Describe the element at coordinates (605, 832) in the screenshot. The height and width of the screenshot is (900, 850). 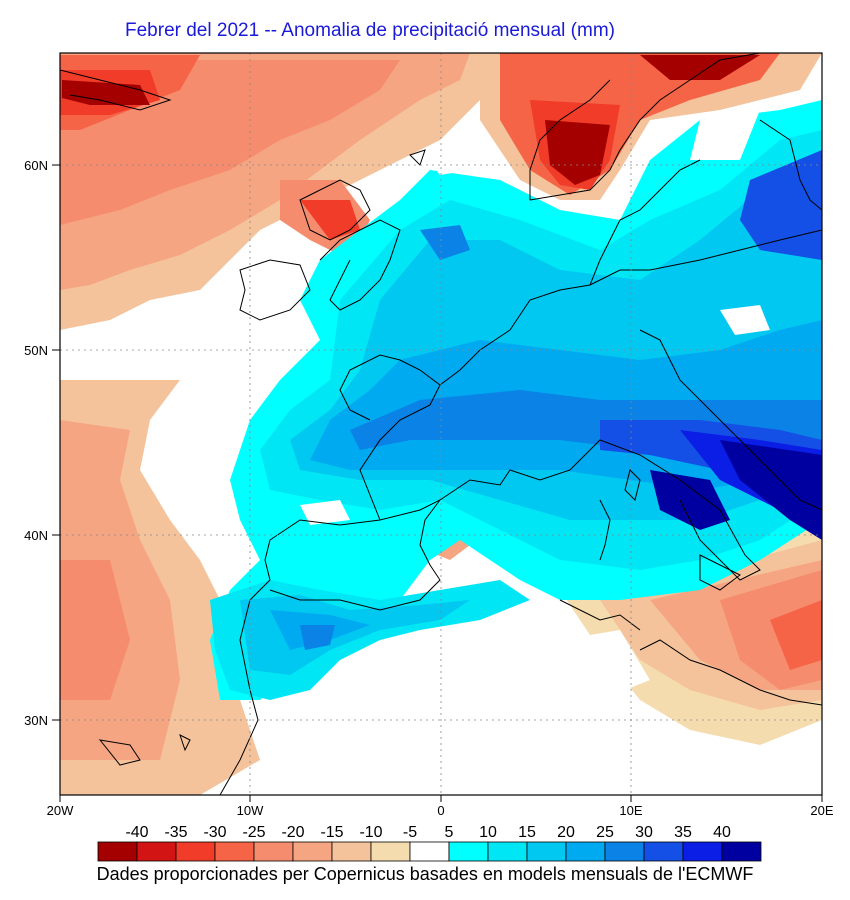
I see `legend-label: 25` at that location.